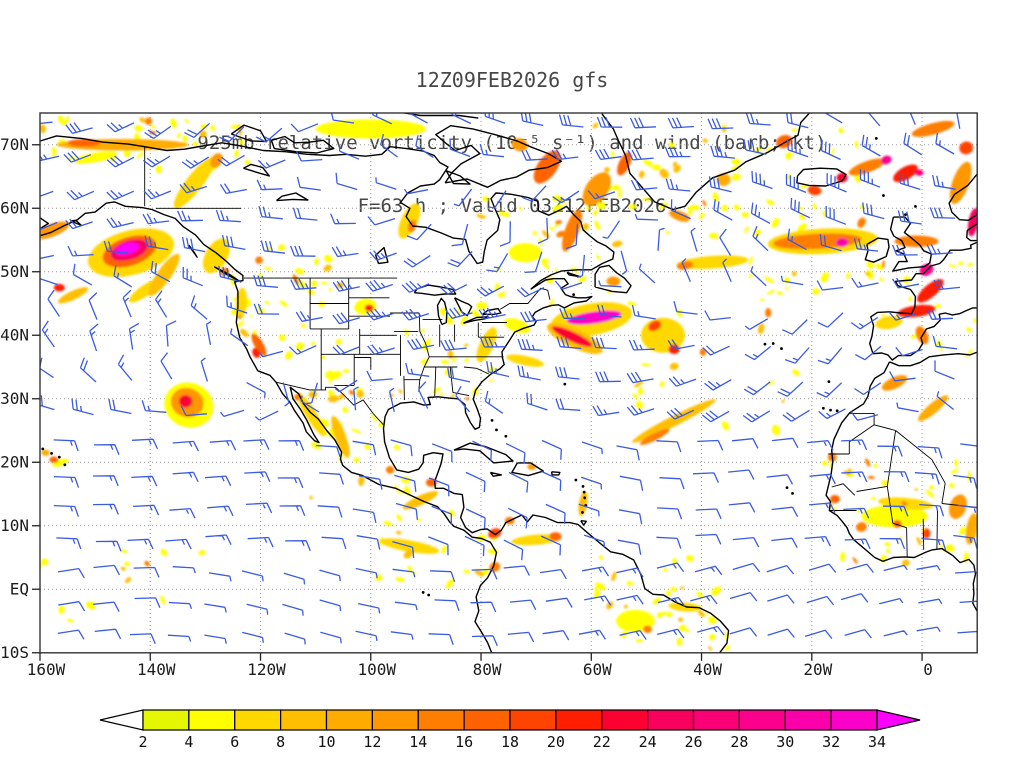  I want to click on vorticity-norwegian-sea-pink2, so click(919, 172).